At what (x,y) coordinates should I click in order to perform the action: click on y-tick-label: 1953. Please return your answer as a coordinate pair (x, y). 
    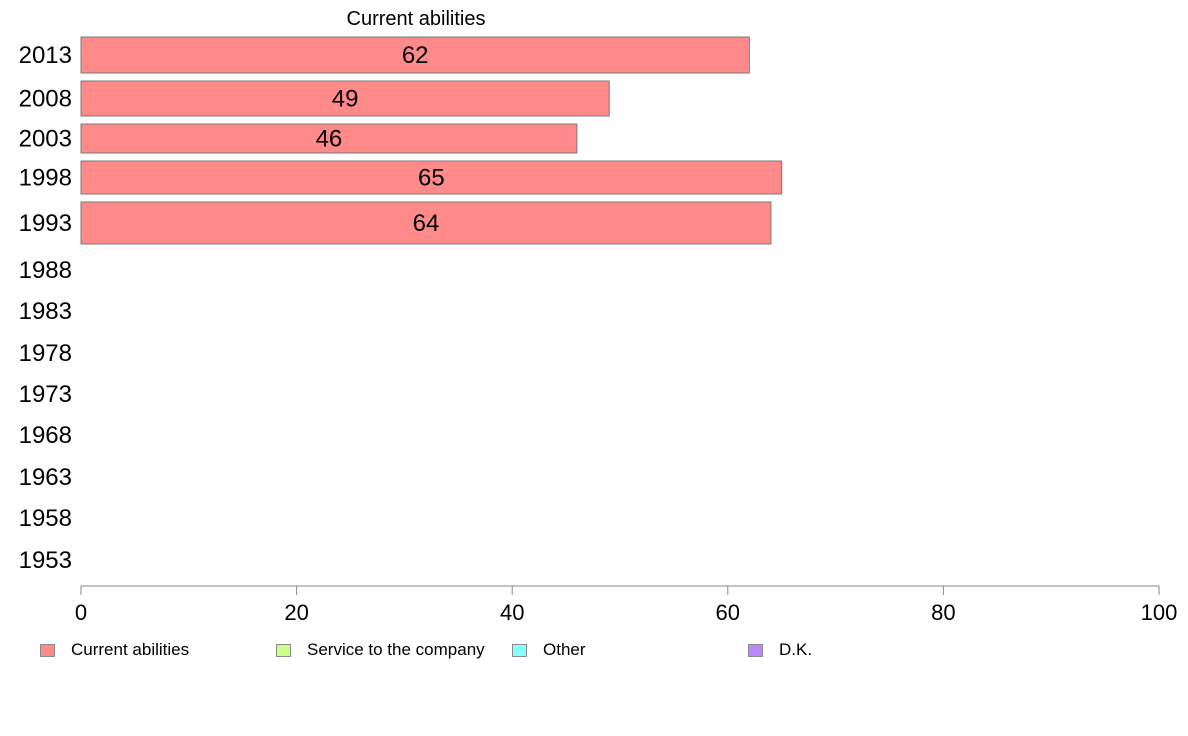
    Looking at the image, I should click on (45, 560).